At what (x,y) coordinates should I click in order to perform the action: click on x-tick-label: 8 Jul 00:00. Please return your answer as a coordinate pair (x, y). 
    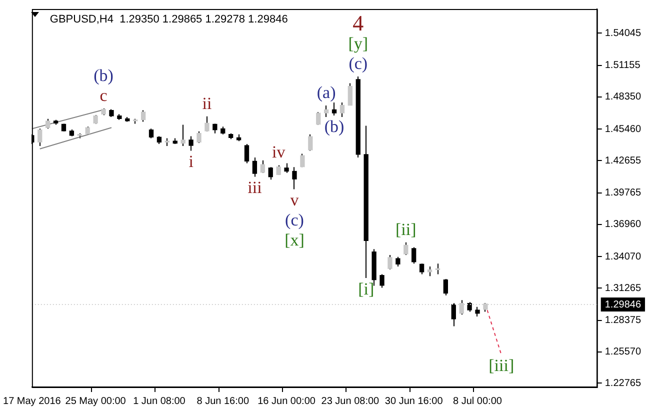
    Looking at the image, I should click on (477, 401).